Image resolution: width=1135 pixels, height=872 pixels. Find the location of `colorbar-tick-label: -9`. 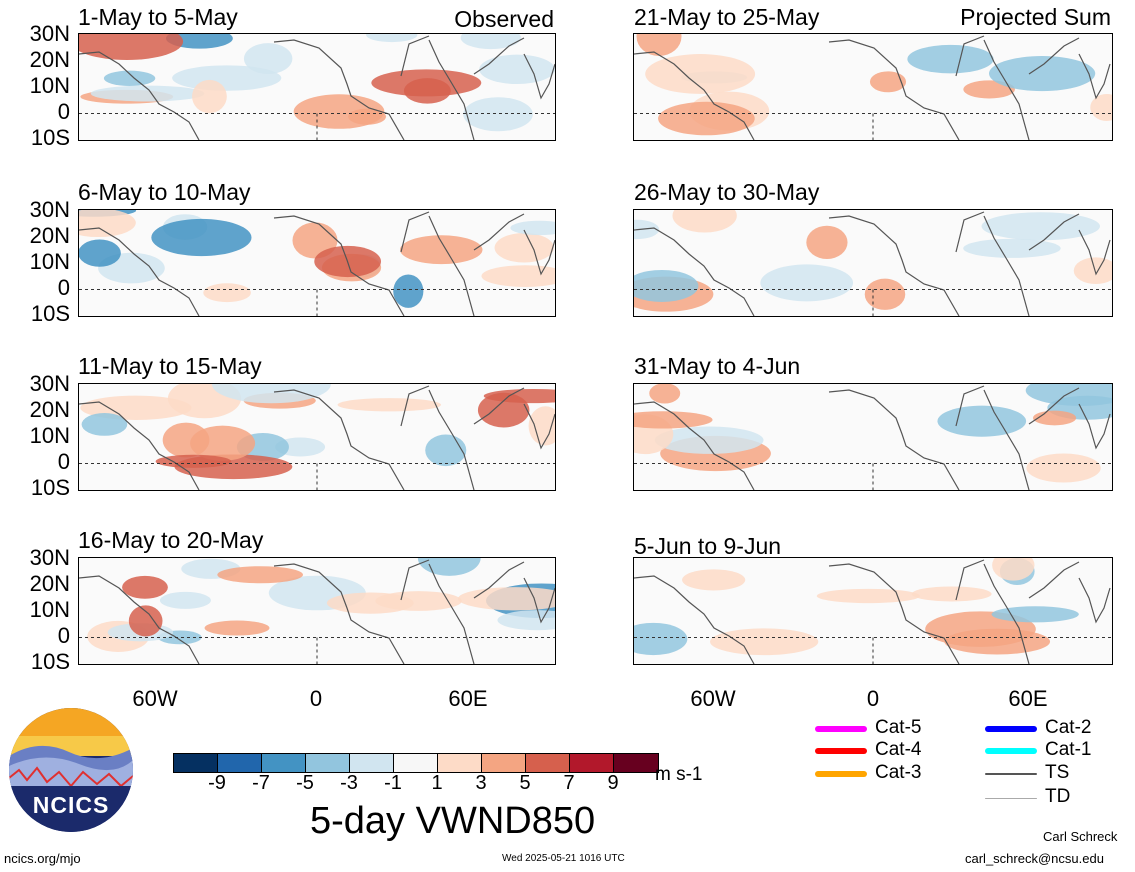

colorbar-tick-label: -9 is located at coordinates (217, 783).